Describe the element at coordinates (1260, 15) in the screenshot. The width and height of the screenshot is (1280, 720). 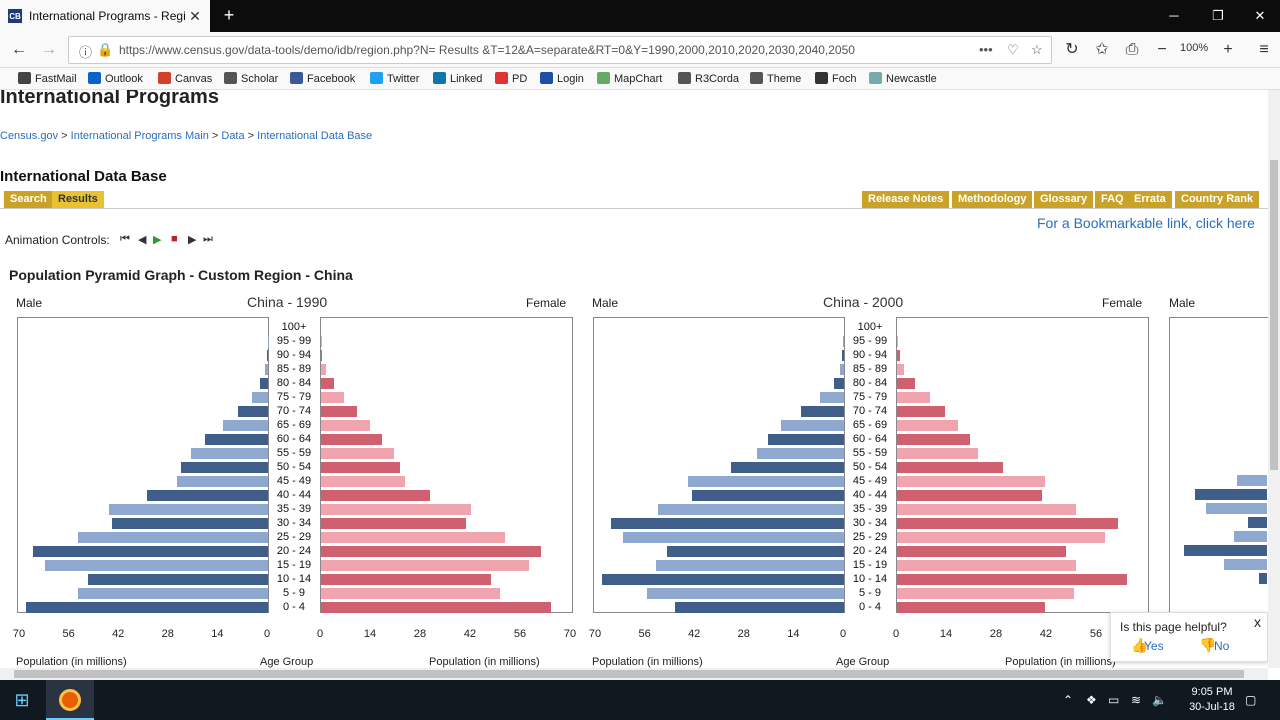
I see `close-window-icon: ✕` at that location.